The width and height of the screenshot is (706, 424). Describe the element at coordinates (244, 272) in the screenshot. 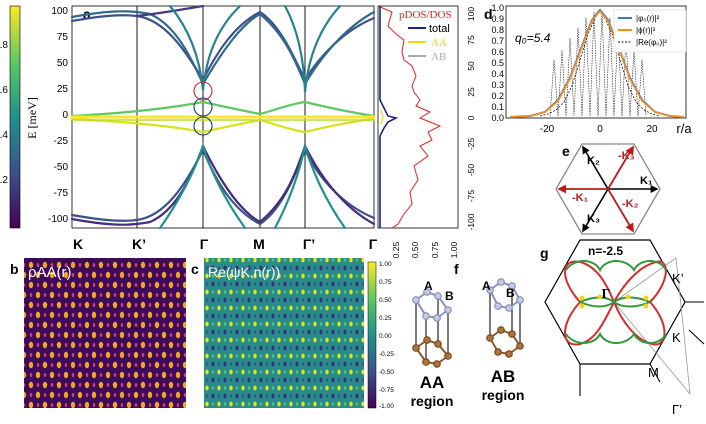

I see `map-label: Re(ψK,n(r))` at that location.